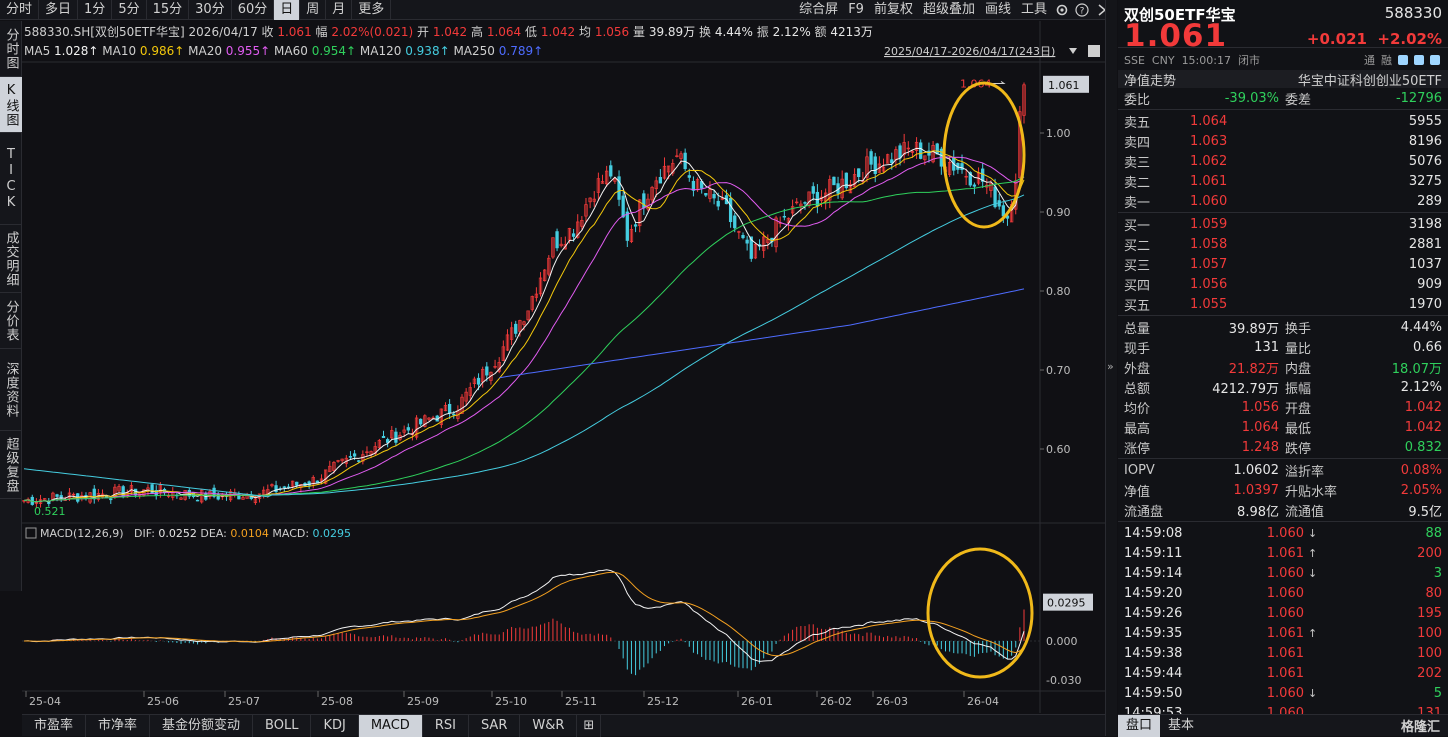 Image resolution: width=1448 pixels, height=737 pixels. Describe the element at coordinates (313, 10) in the screenshot. I see `period-tab-8: 周` at that location.